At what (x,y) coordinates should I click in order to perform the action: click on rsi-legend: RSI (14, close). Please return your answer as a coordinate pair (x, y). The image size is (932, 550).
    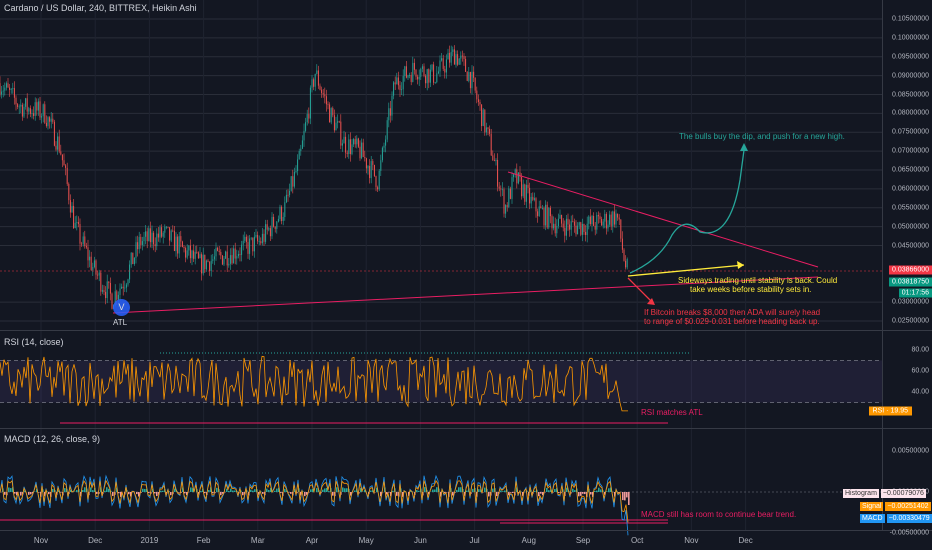
    Looking at the image, I should click on (34, 342).